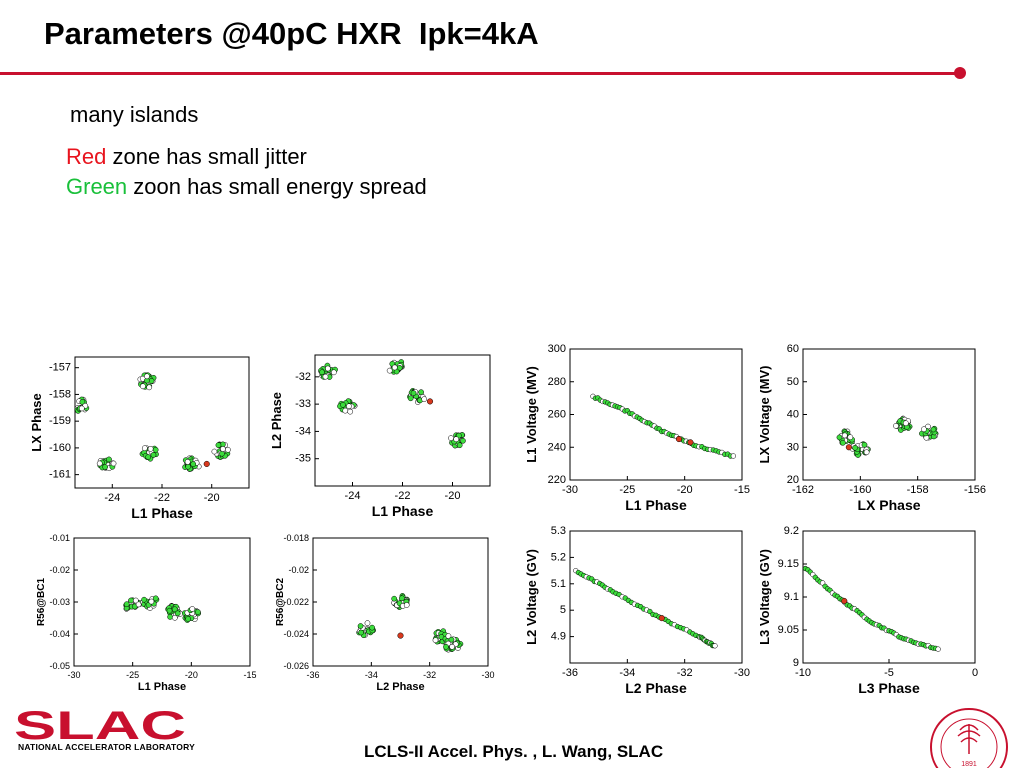  I want to click on y-tick-label: 20, so click(793, 480).